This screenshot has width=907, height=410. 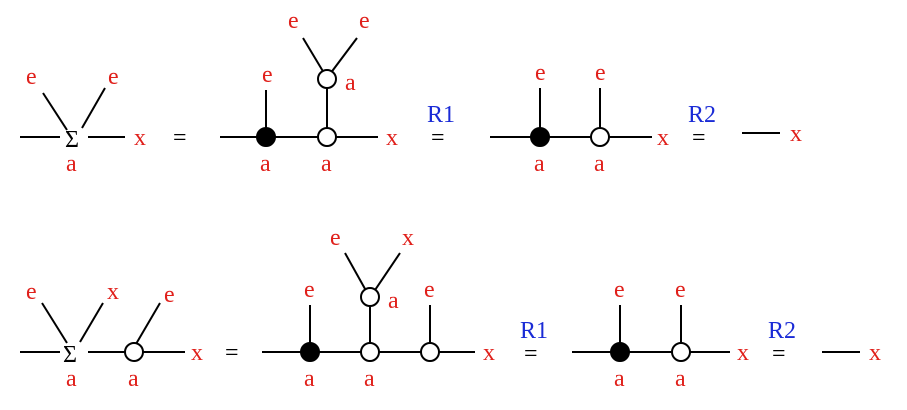 I want to click on row2-term4: x, so click(x=851, y=353).